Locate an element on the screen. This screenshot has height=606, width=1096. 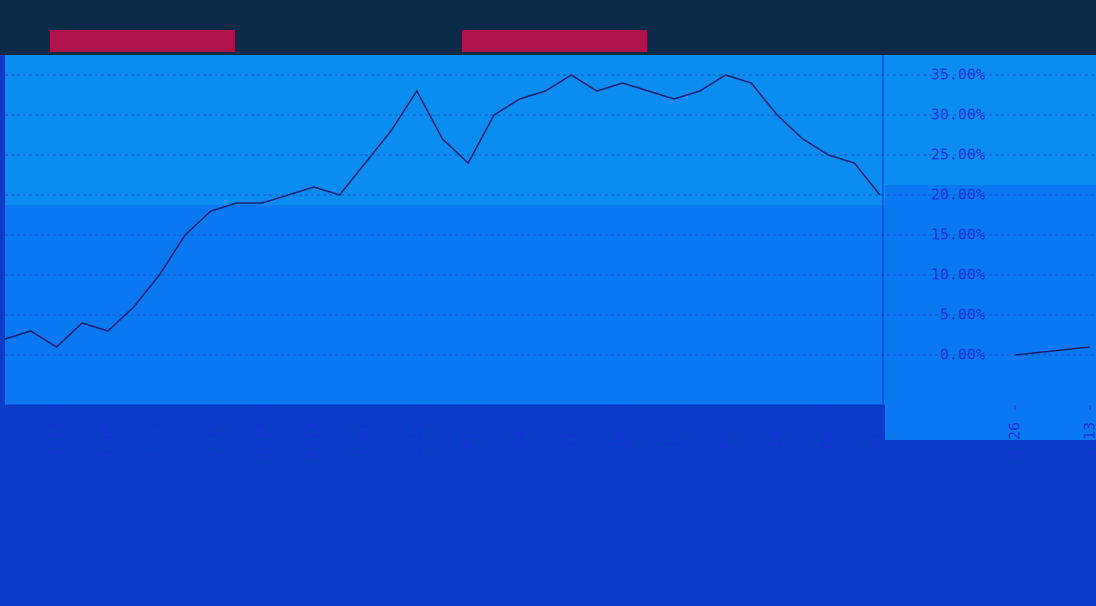
x-tick-label: 2-01 is located at coordinates (365, 440).